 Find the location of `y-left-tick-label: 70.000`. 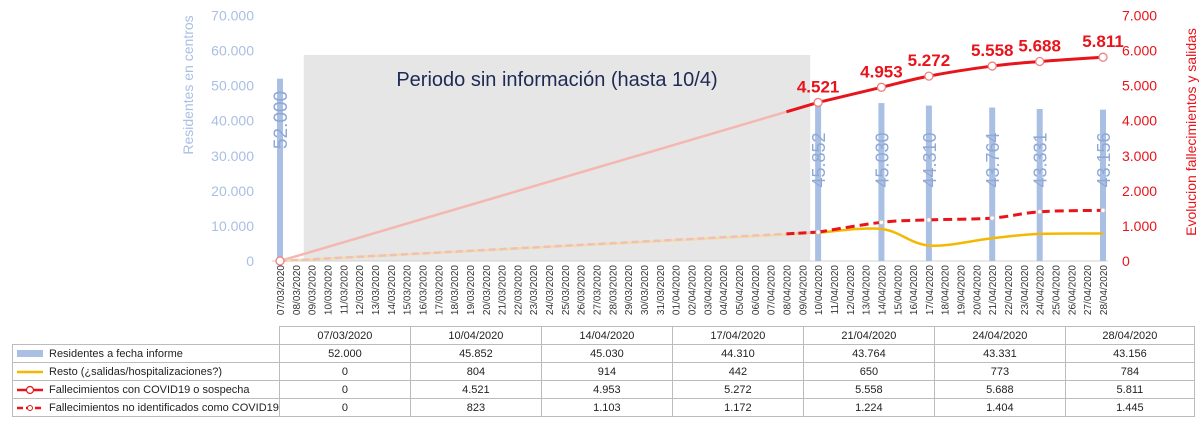

y-left-tick-label: 70.000 is located at coordinates (232, 16).